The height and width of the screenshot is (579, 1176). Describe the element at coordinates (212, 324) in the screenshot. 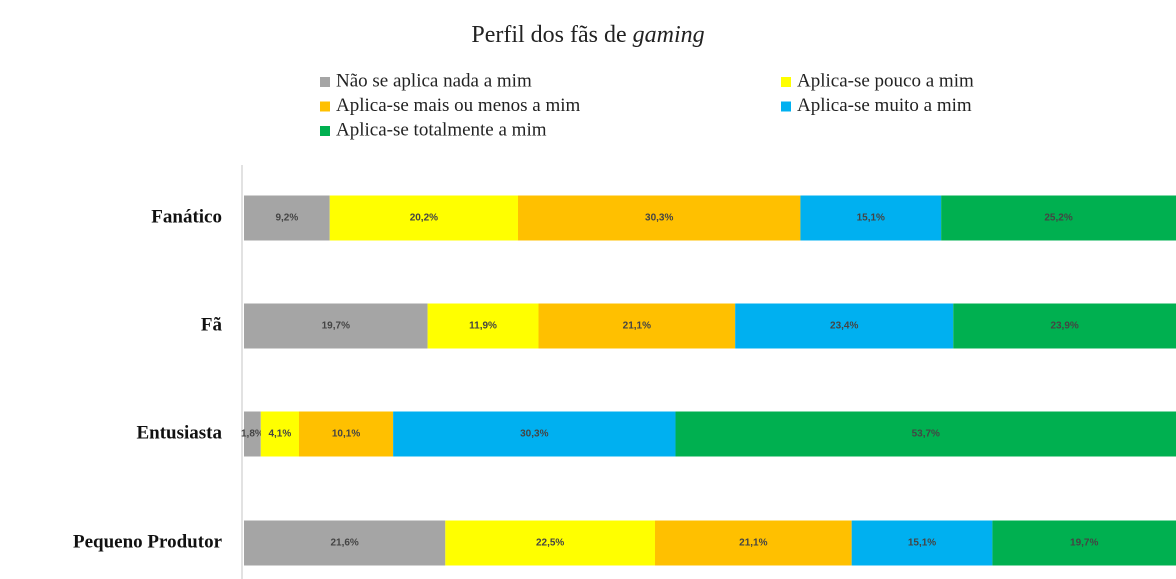

I see `category-label: Fã` at that location.